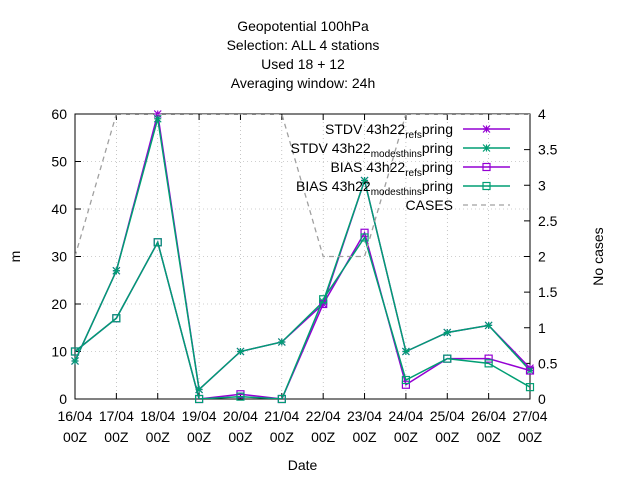 The image size is (640, 480). What do you see at coordinates (240, 416) in the screenshot?
I see `x-tick-label: 20/04` at bounding box center [240, 416].